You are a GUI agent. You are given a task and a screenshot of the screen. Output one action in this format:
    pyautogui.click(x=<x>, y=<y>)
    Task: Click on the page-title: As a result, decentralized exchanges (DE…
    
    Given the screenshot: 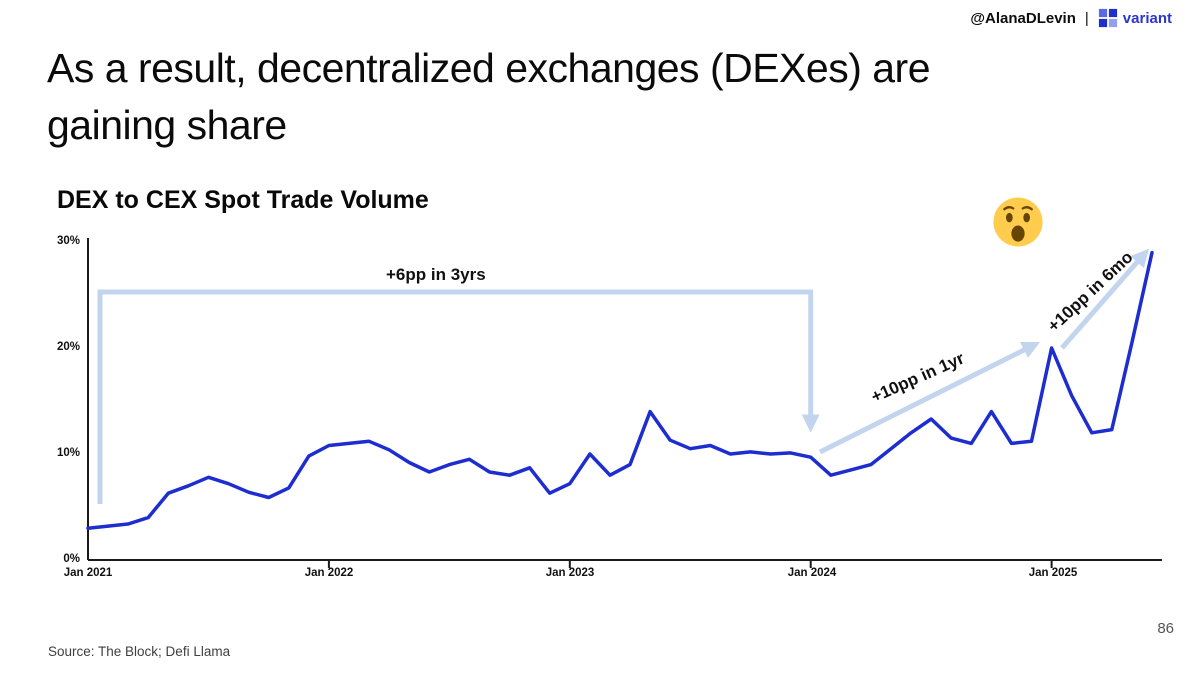 What is the action you would take?
    pyautogui.click(x=489, y=97)
    